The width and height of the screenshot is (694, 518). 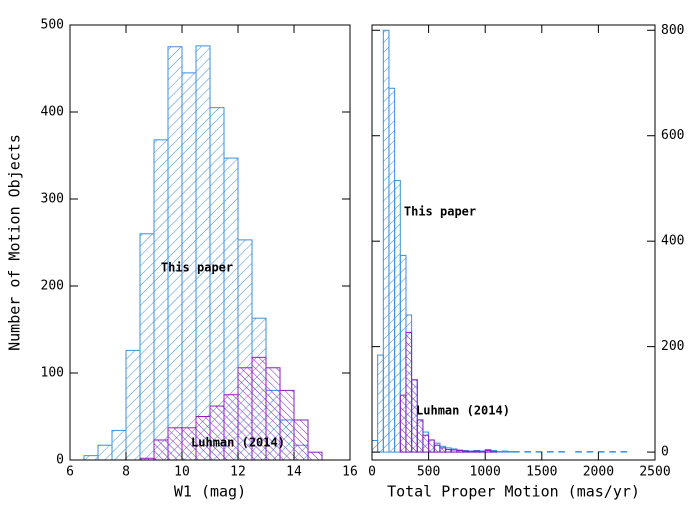 What do you see at coordinates (238, 472) in the screenshot?
I see `x-tick-label: 12` at bounding box center [238, 472].